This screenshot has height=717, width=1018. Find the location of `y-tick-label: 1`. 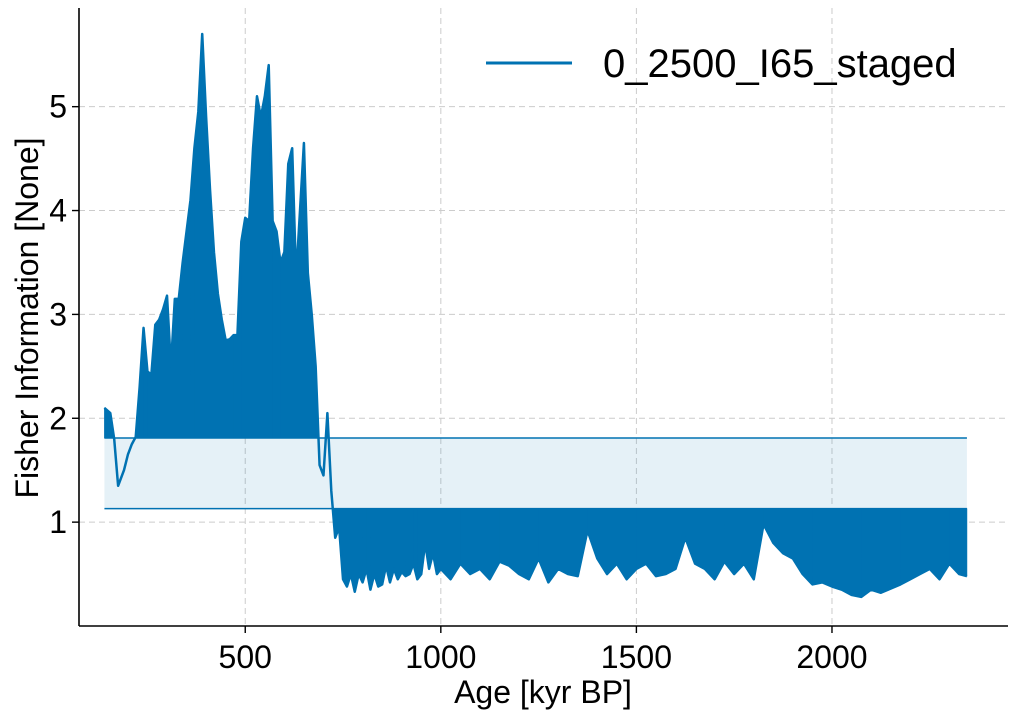

y-tick-label: 1 is located at coordinates (58, 522).